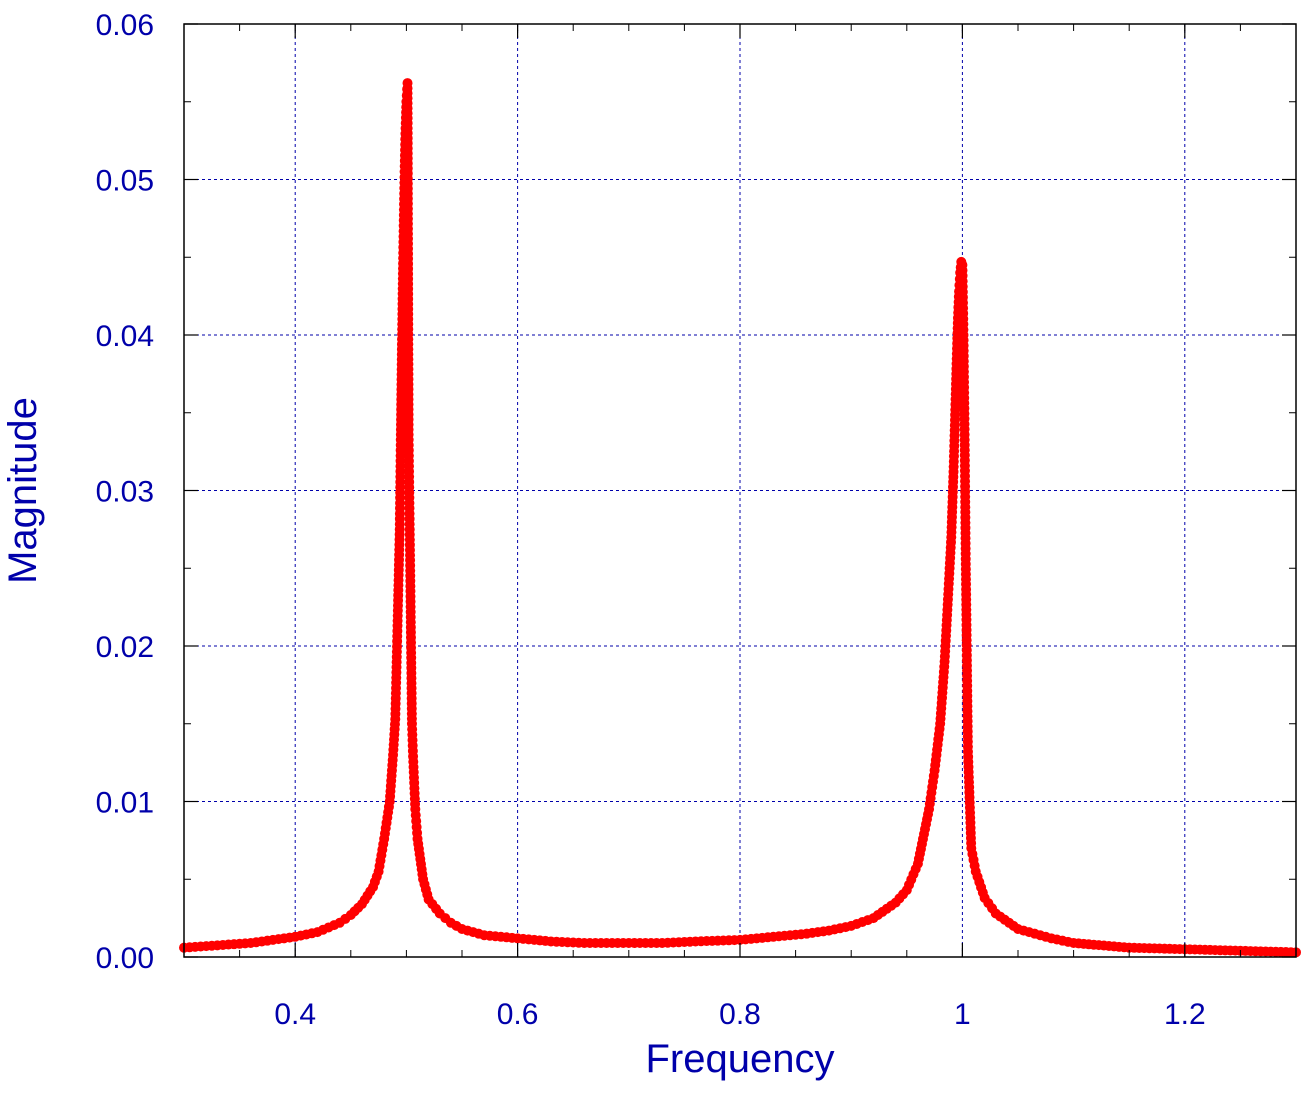 The height and width of the screenshot is (1105, 1314). I want to click on x-tick-label: 0.4, so click(295, 1014).